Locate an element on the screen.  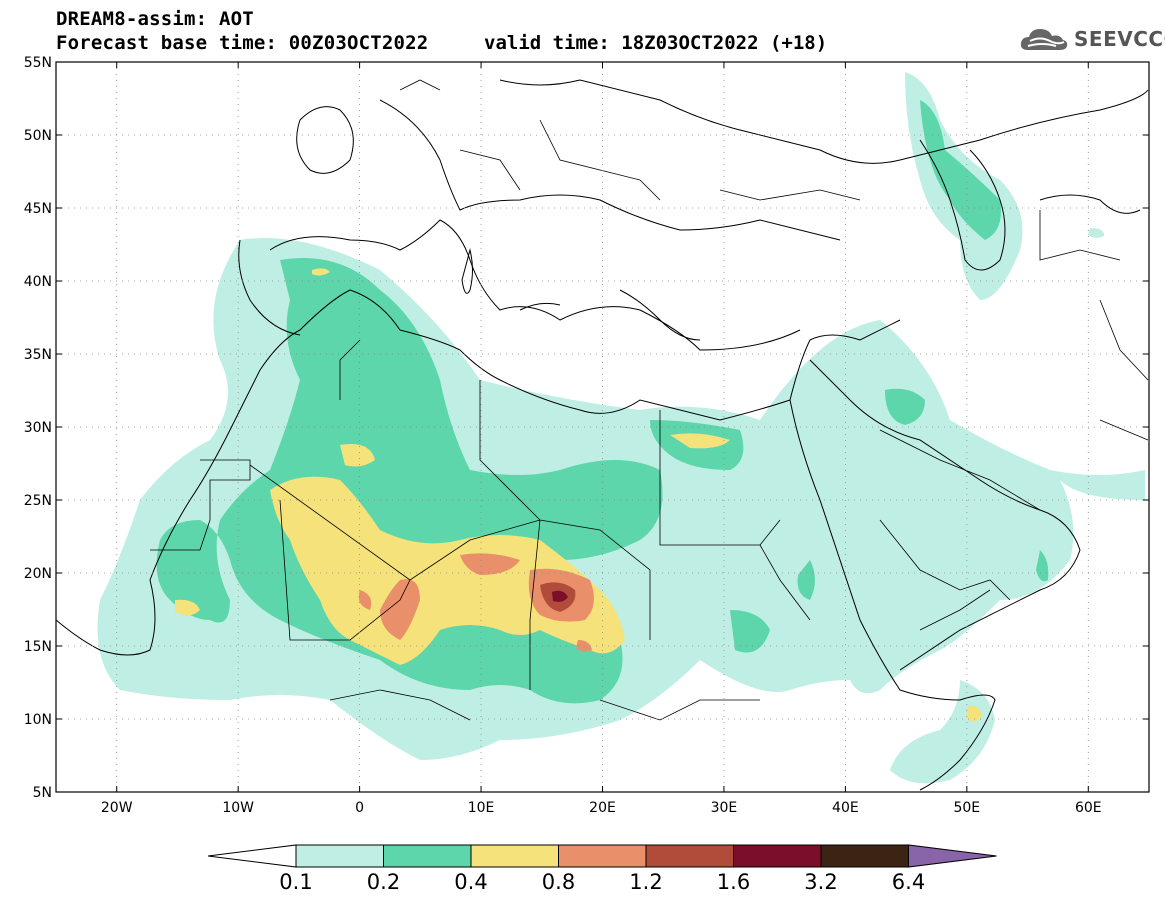
lon-tick-label: 20E is located at coordinates (602, 808).